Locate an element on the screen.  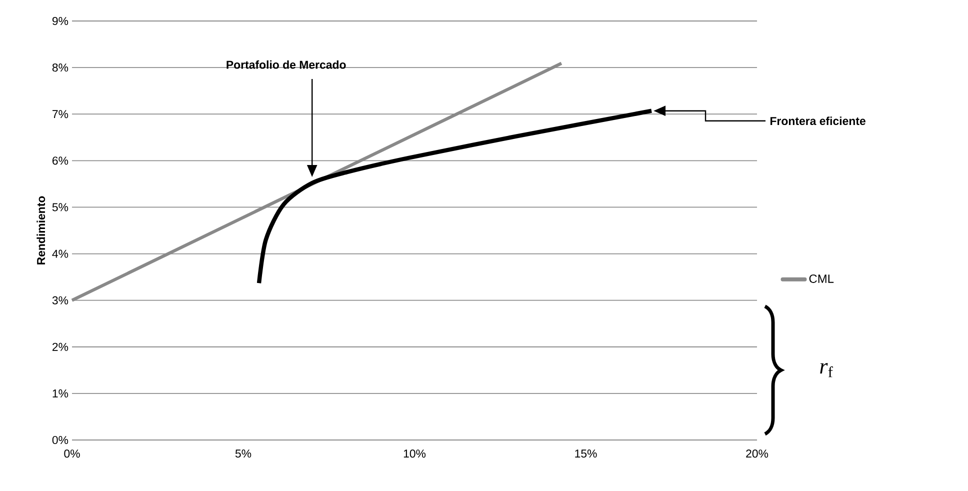
x-tick-label: 5% is located at coordinates (243, 454).